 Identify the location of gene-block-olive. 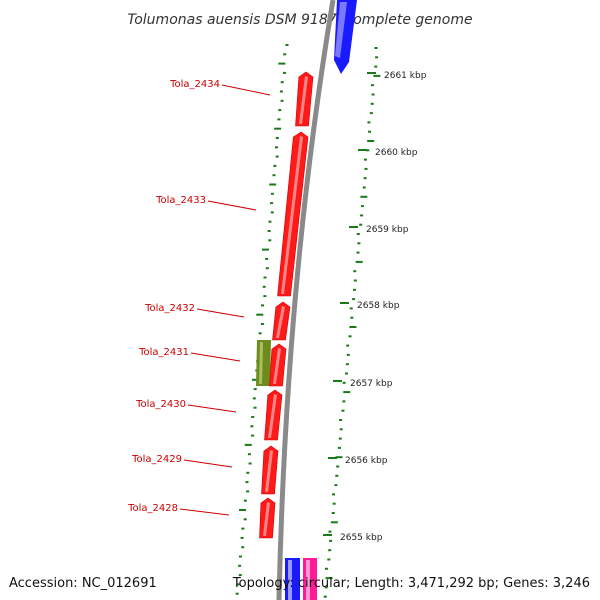
(263, 363).